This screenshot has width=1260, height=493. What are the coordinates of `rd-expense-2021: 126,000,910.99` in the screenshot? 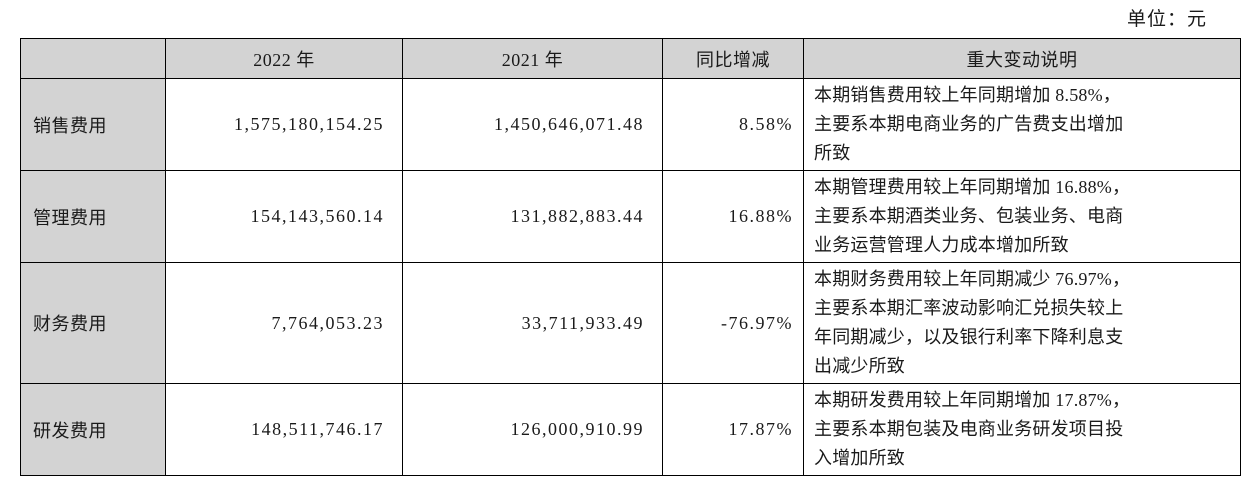 It's located at (532, 429).